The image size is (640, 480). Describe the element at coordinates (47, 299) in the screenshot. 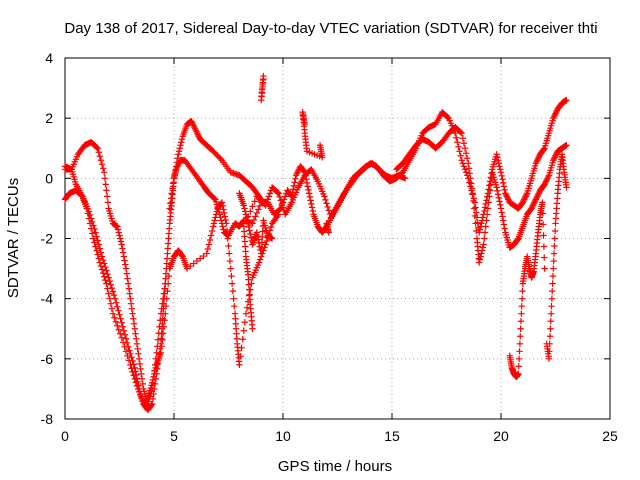

I see `y-tick-label: -4` at that location.